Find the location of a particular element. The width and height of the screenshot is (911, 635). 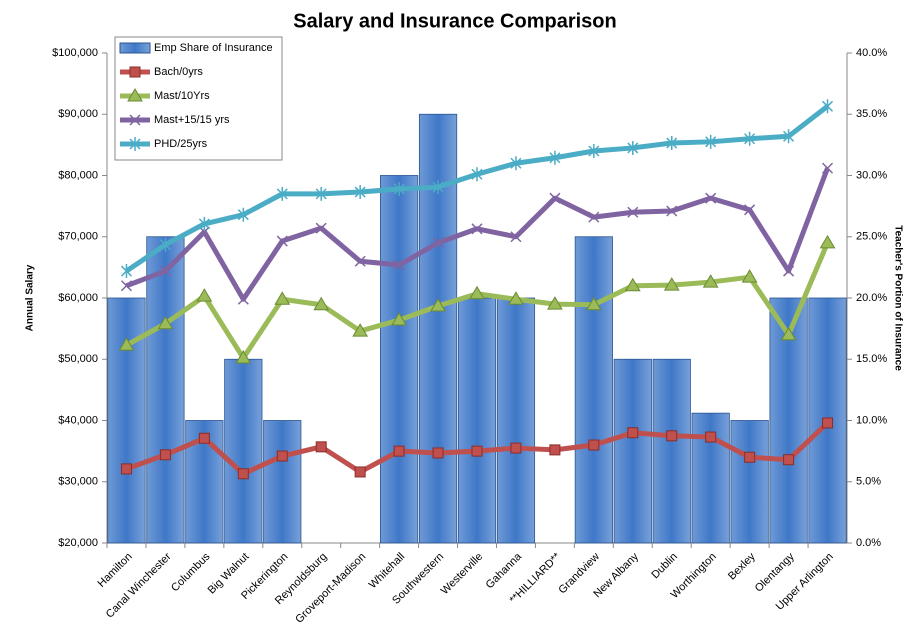

y-tick-label: $40,000 is located at coordinates (78, 420).